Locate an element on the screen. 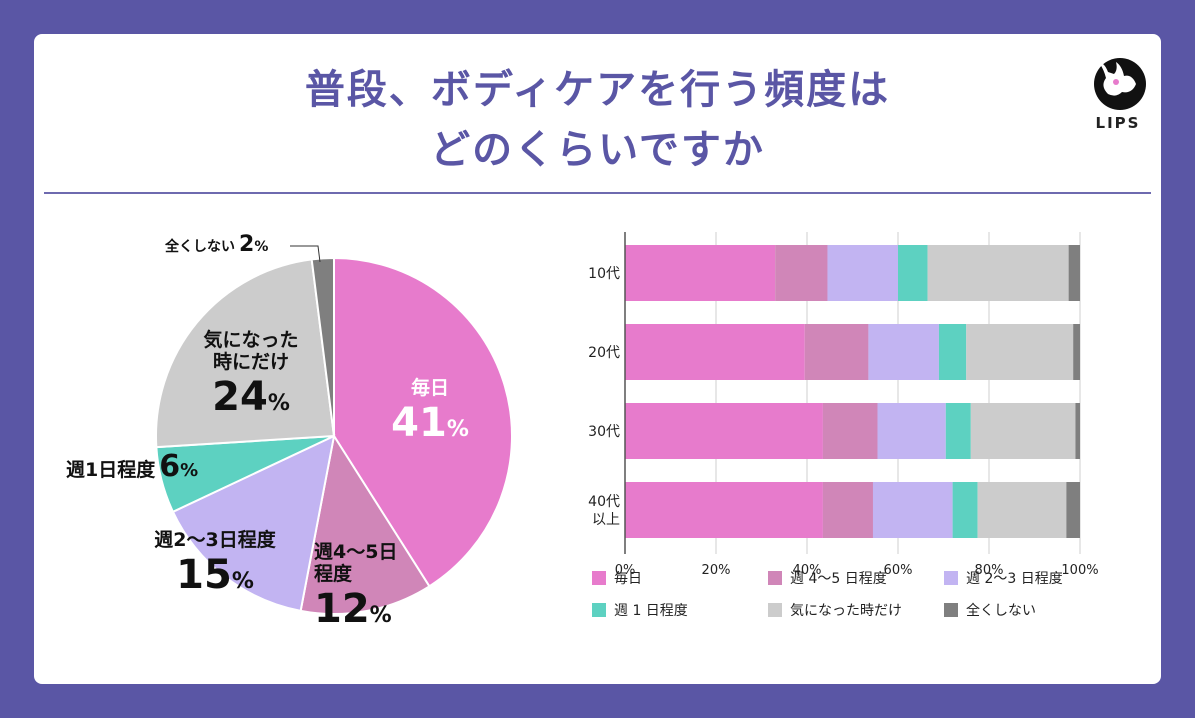  pie-label-w23-name: 週2〜3日程度 is located at coordinates (215, 540).